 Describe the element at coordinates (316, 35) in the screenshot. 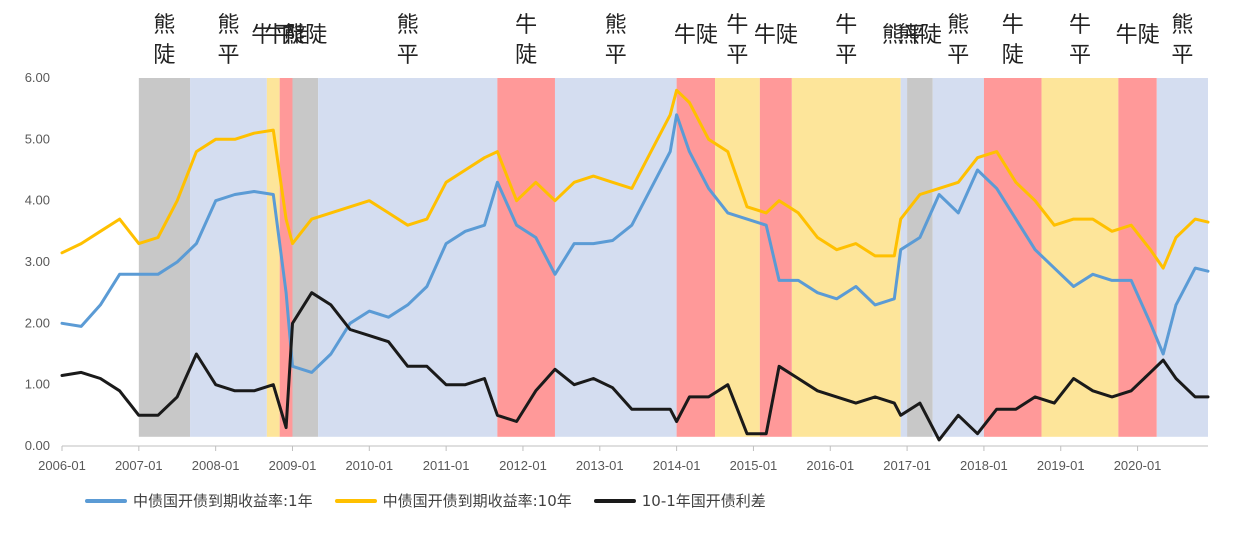

I see `phase-label-4-1: 陡` at that location.